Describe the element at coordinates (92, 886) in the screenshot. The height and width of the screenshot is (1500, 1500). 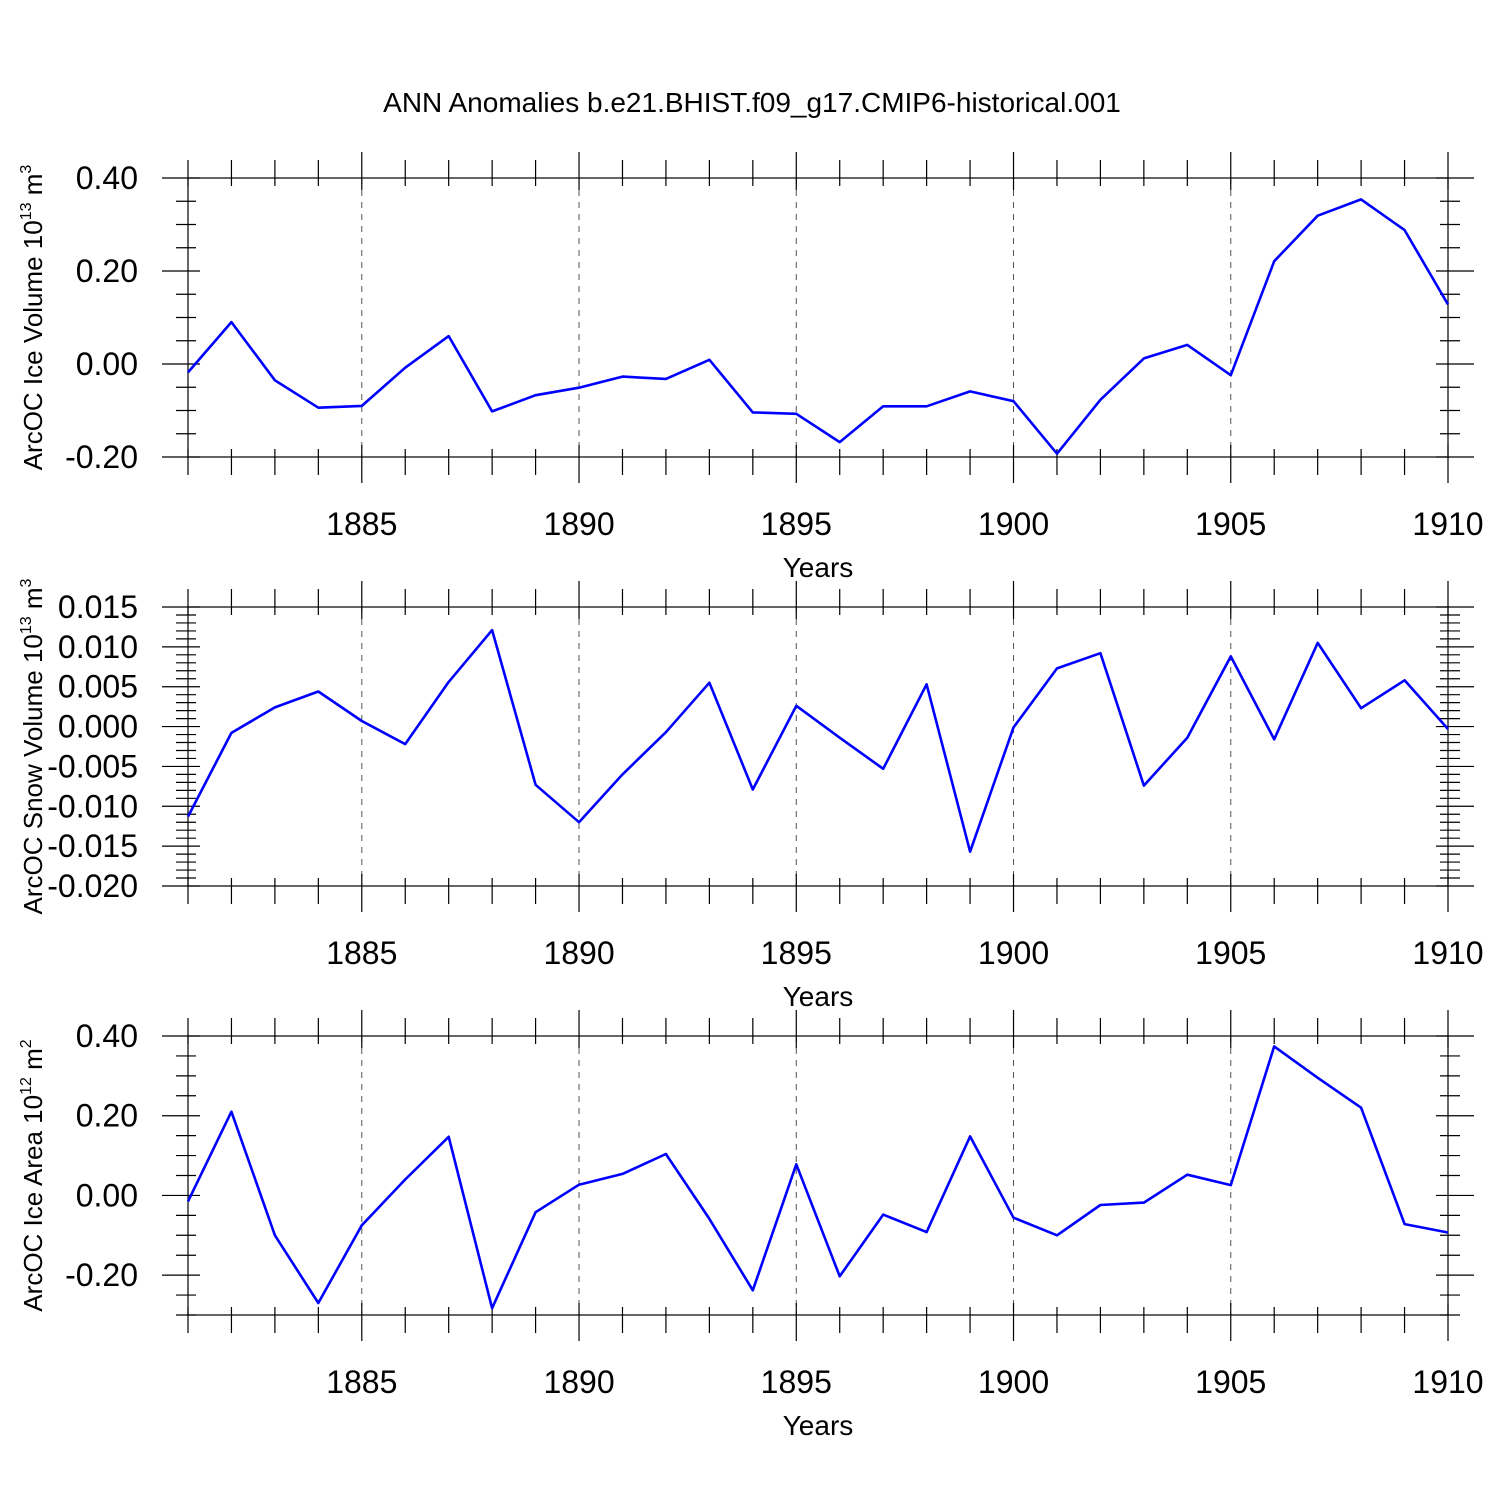
I see `y-tick-label: -0.020` at that location.